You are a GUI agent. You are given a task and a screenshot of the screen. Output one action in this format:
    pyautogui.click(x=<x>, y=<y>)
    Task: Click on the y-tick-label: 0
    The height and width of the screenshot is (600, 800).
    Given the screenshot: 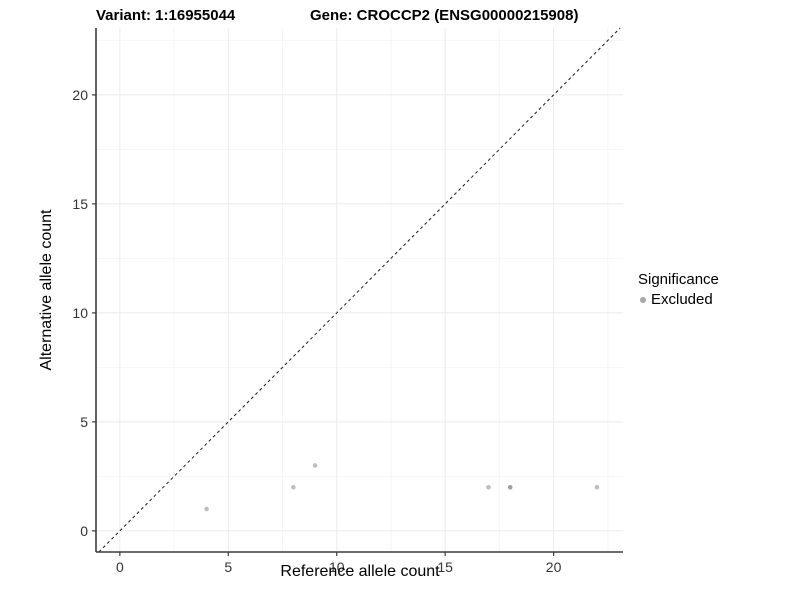 What is the action you would take?
    pyautogui.click(x=84, y=531)
    